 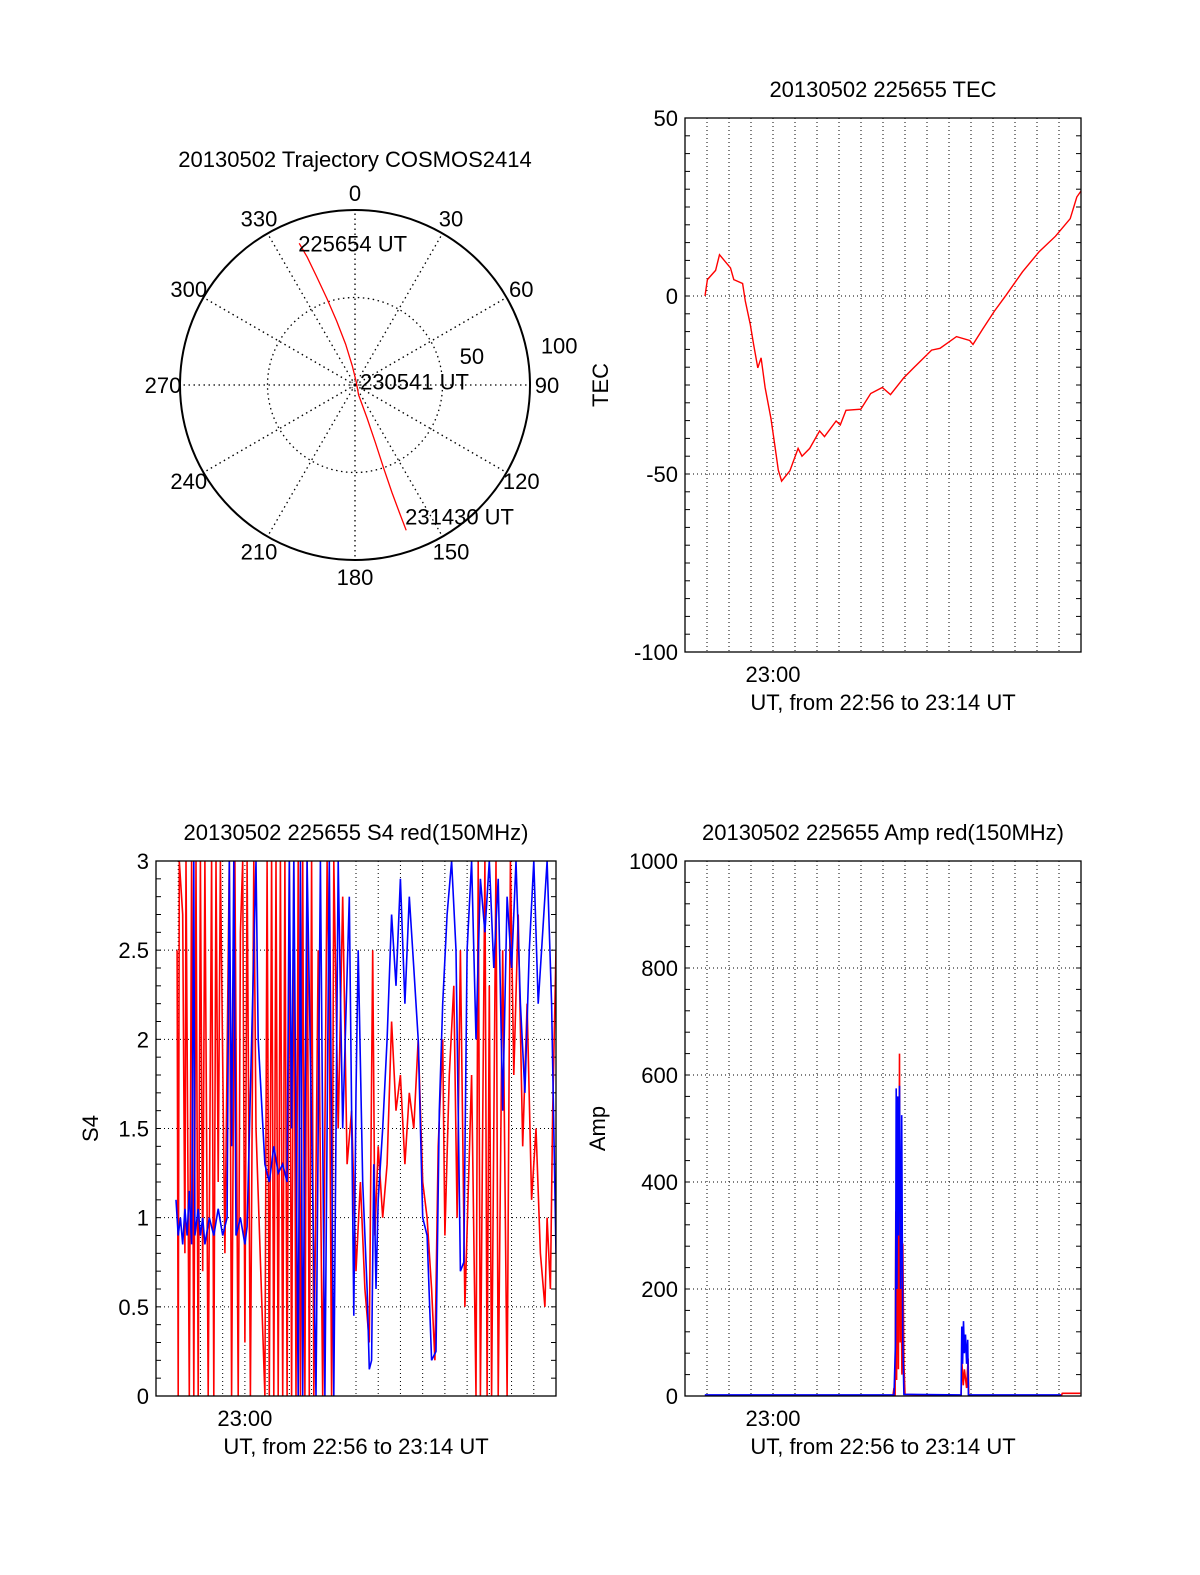 What do you see at coordinates (259, 219) in the screenshot?
I see `angle-label: 330` at bounding box center [259, 219].